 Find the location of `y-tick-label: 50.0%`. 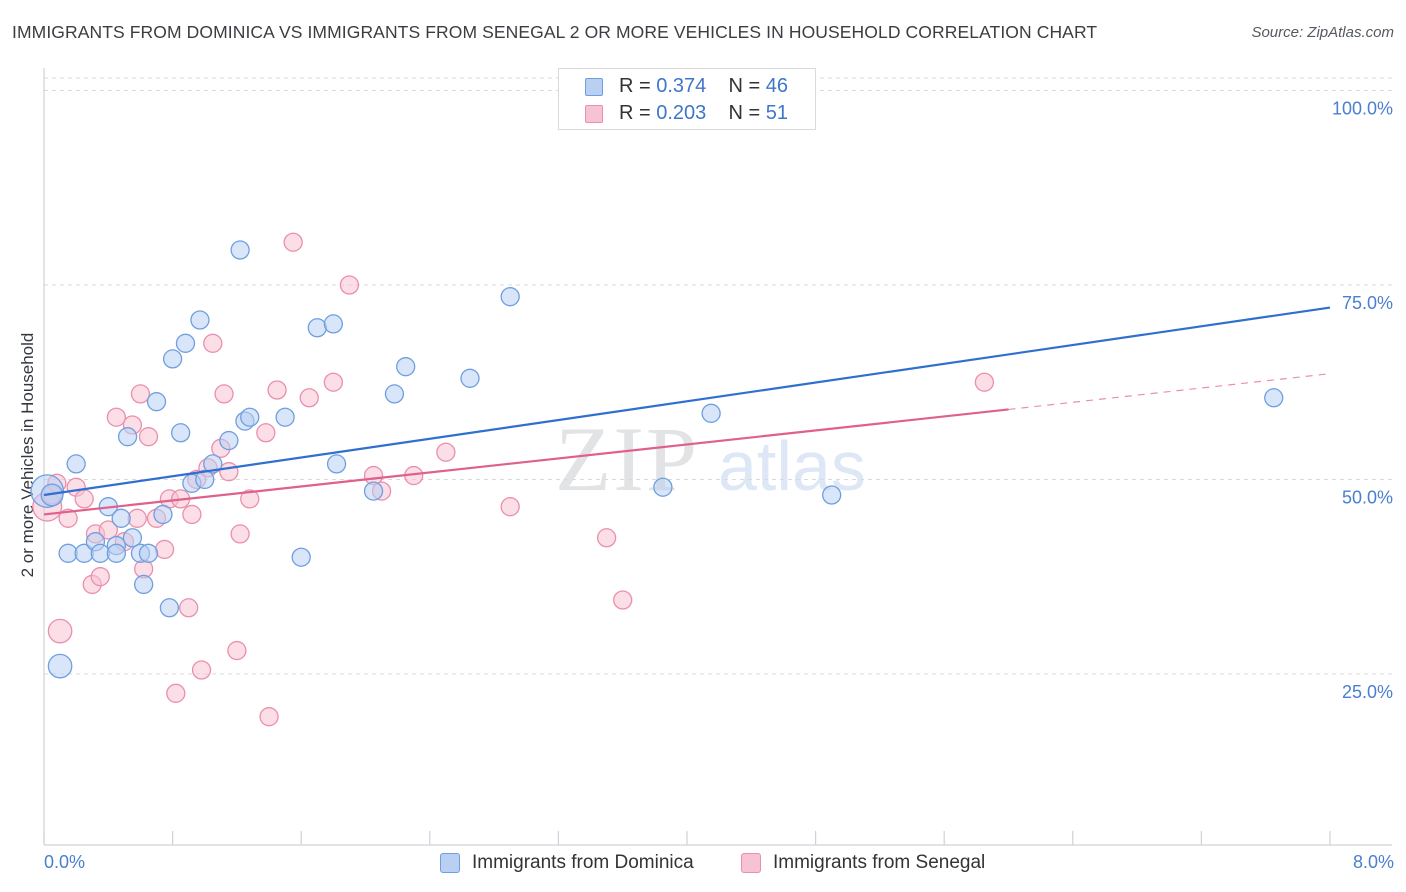

y-tick-label: 50.0% is located at coordinates (1367, 497).